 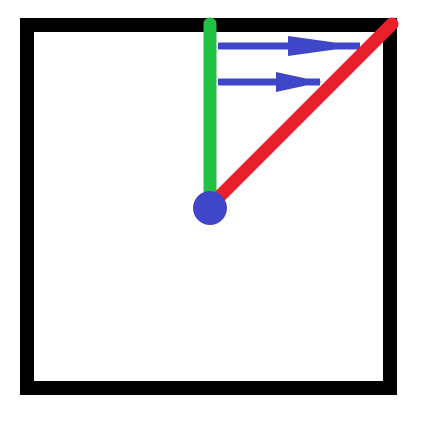 I want to click on center-point, so click(x=210, y=208).